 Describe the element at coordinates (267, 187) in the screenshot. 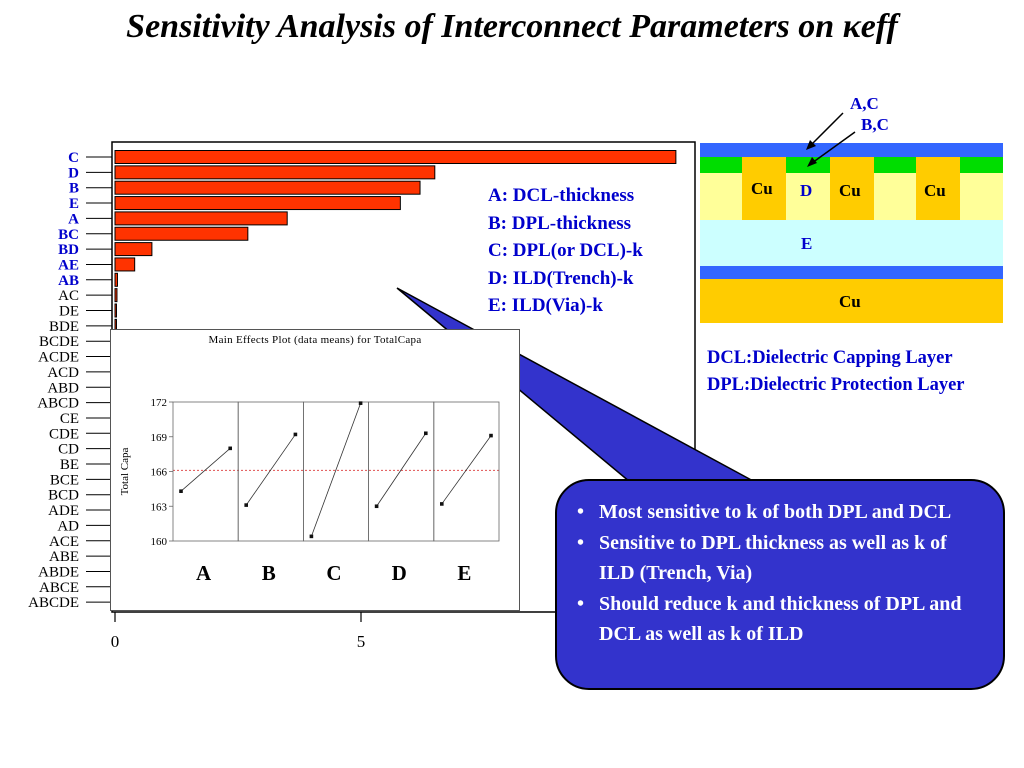

I see `bar-b` at that location.